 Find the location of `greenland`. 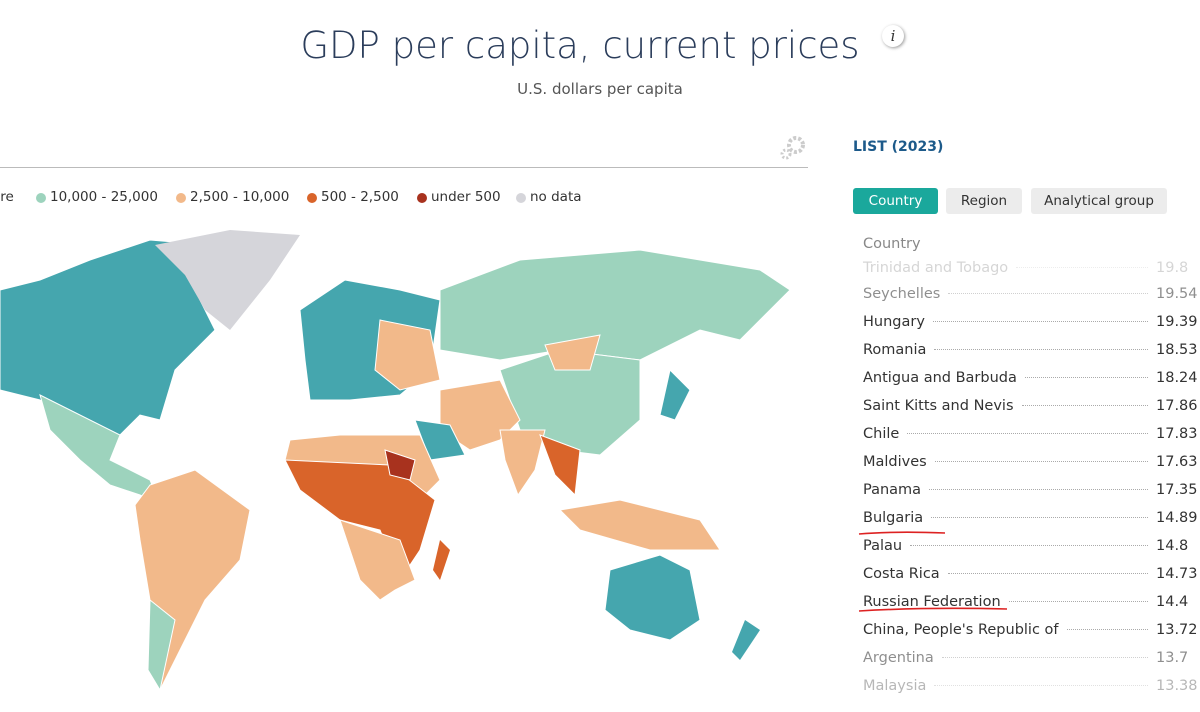

greenland is located at coordinates (227, 280).